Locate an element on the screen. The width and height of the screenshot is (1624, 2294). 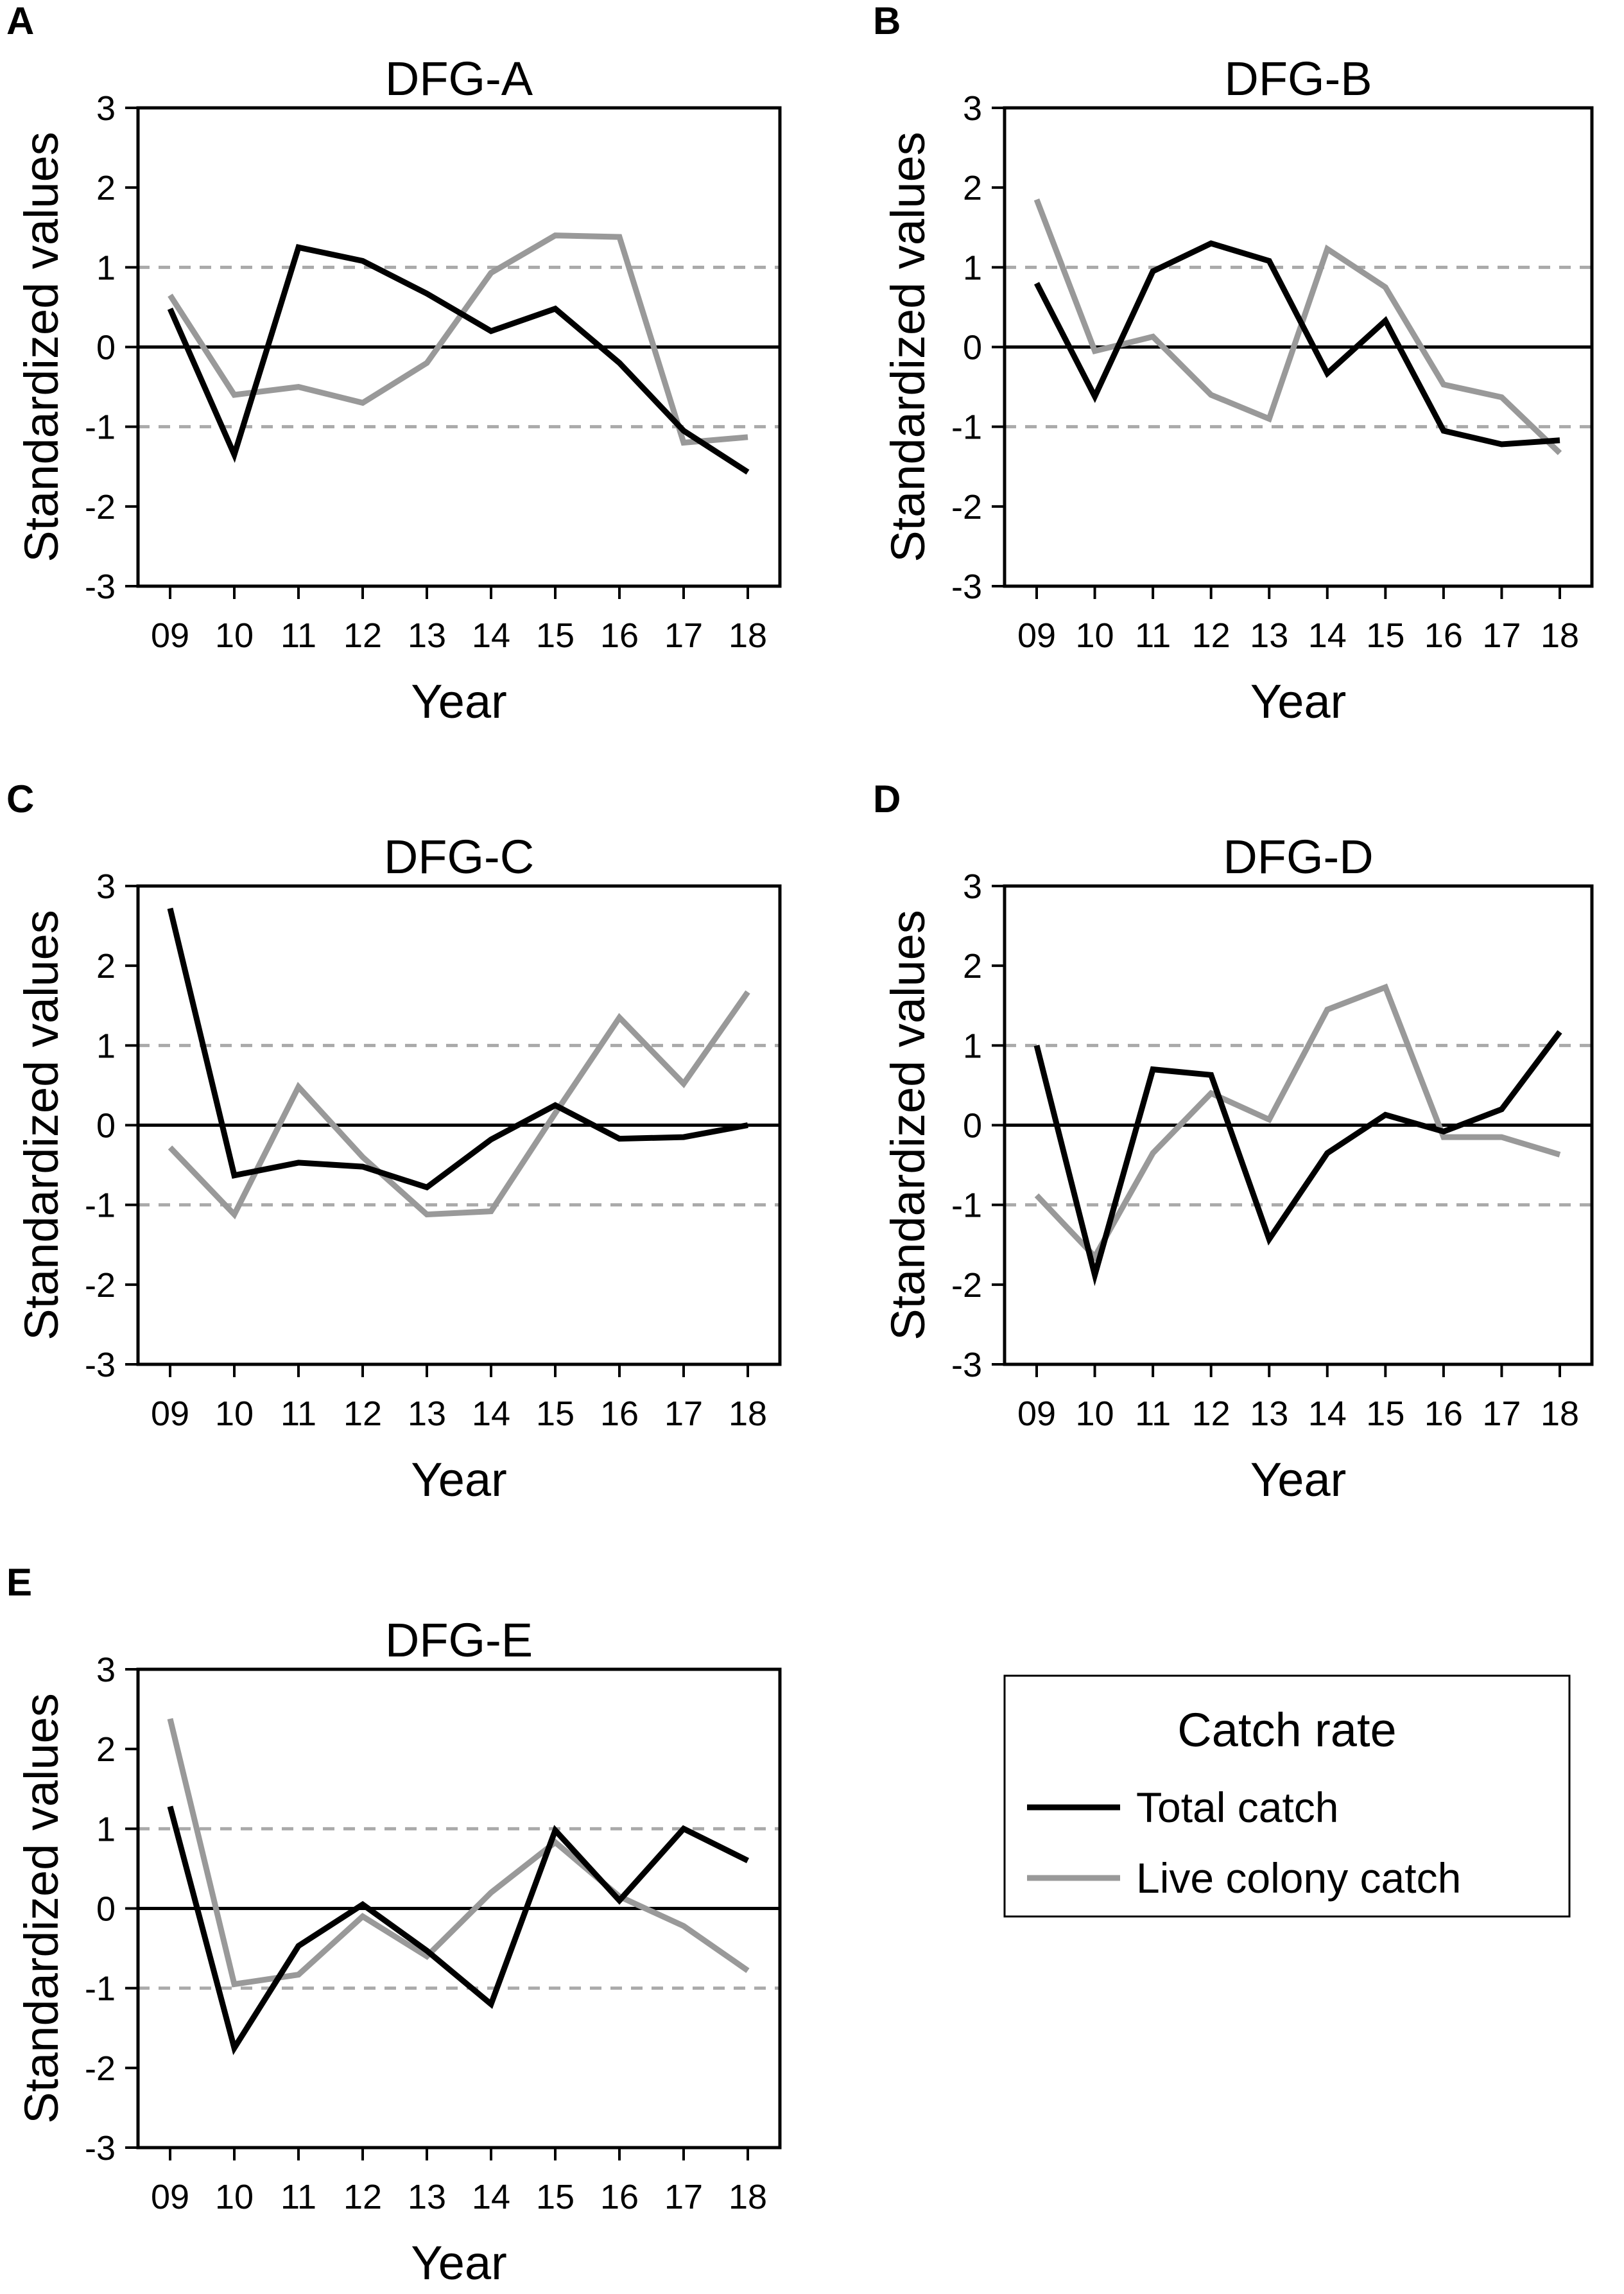
panel-letter: B is located at coordinates (887, 21).